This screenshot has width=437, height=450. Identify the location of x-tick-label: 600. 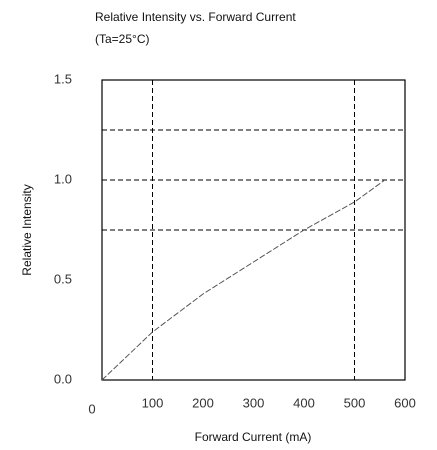
(405, 402).